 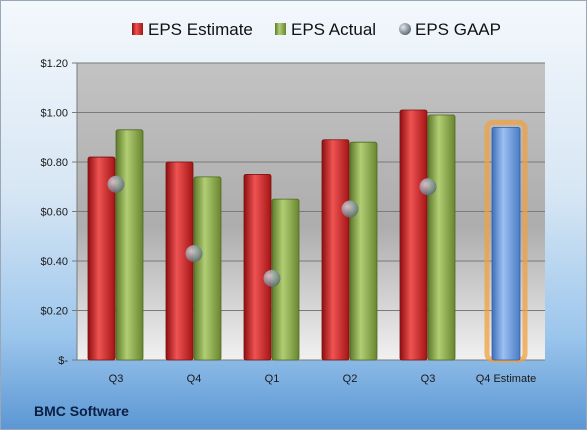 I want to click on y-axis: $- $0.20 $0.40 $0.60 $0.80 $1.00 $1.20, so click(x=59, y=212).